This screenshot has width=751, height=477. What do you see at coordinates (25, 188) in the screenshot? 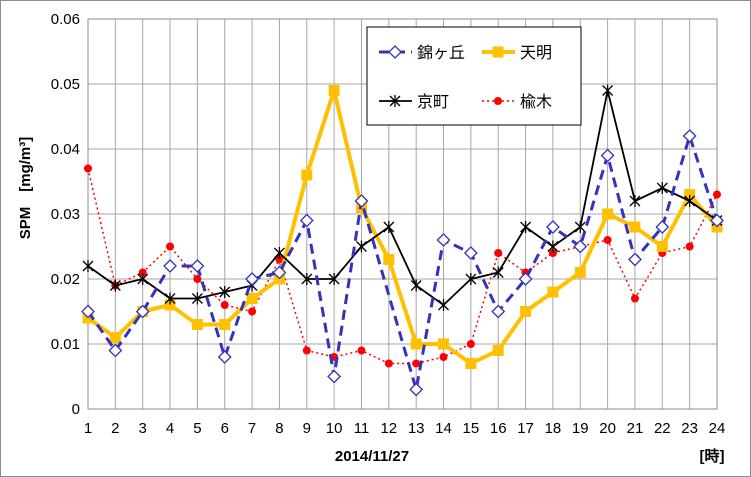
I see `y-axis-title: SPM [mg/m³]` at bounding box center [25, 188].